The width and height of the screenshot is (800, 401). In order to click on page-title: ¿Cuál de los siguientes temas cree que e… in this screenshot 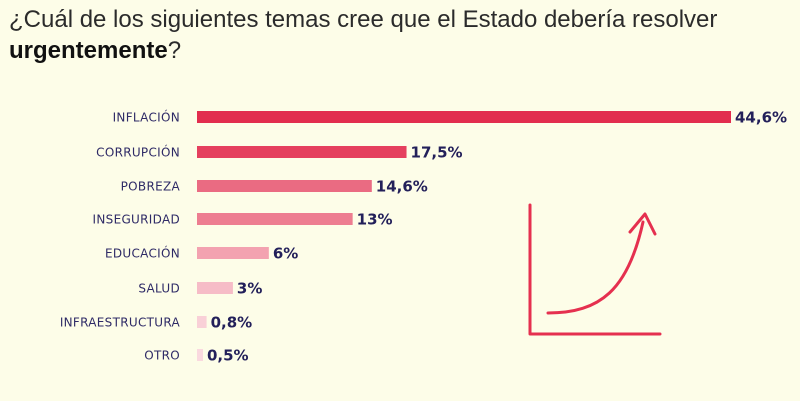, I will do `click(389, 35)`.